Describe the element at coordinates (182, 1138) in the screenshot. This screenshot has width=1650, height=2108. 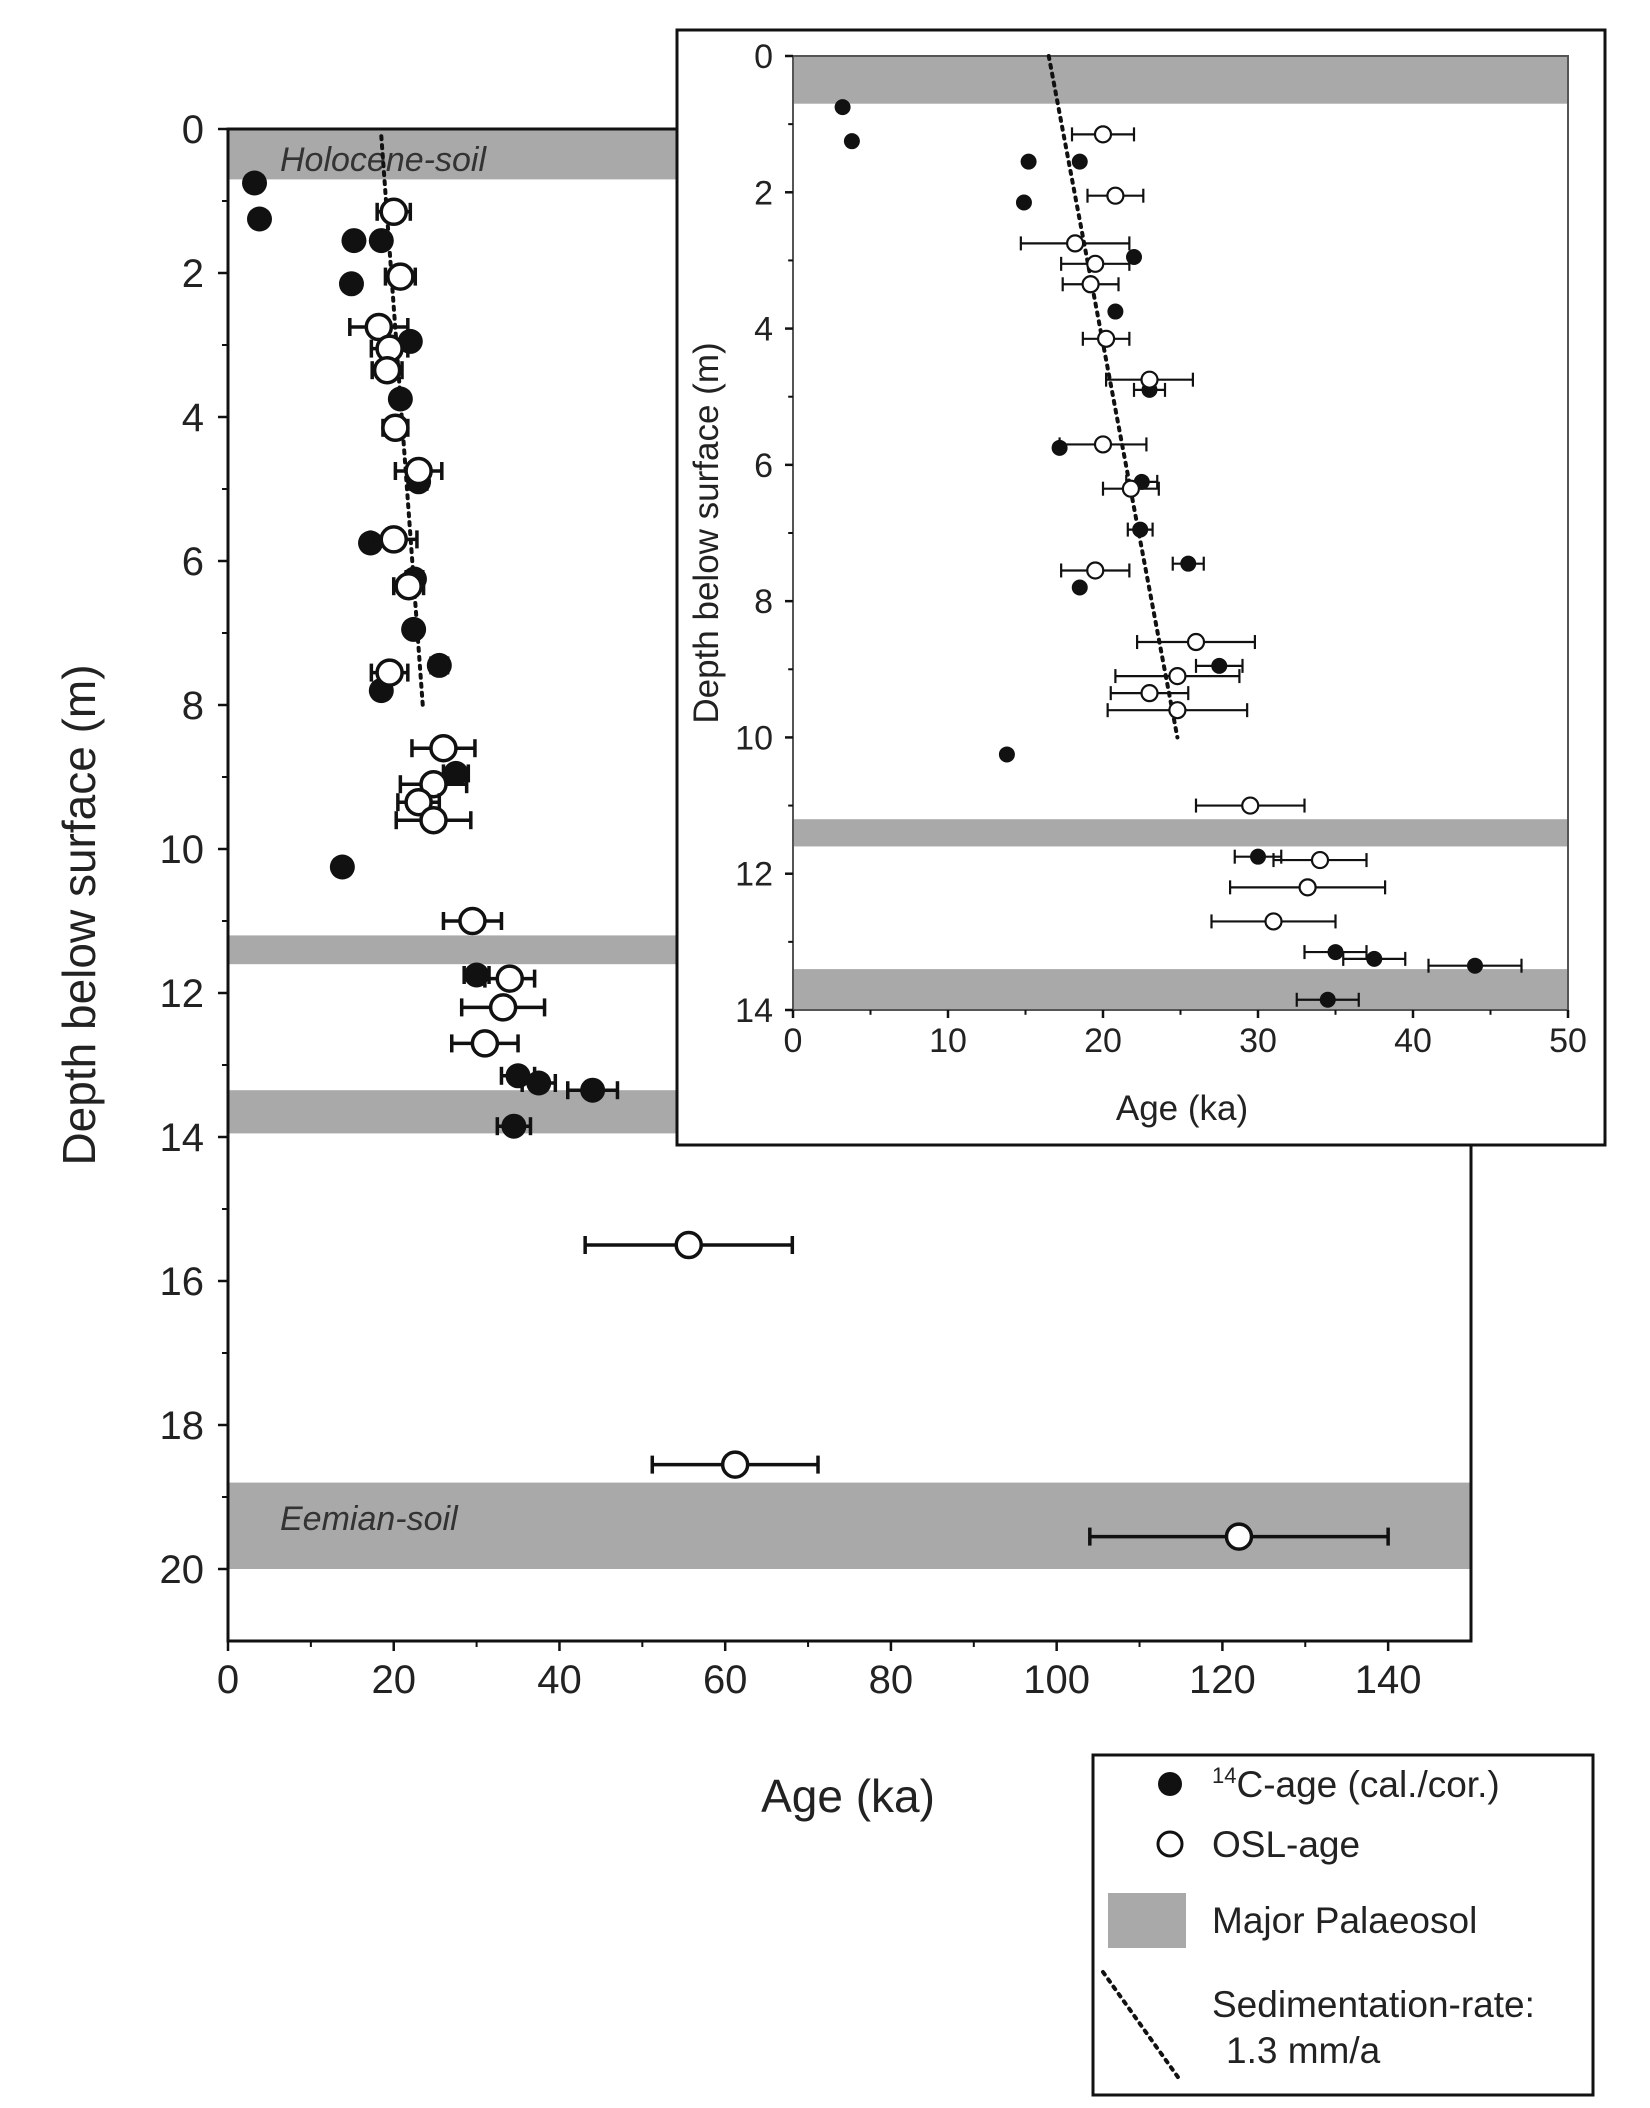
I see `main-y-tick-label: 14` at that location.